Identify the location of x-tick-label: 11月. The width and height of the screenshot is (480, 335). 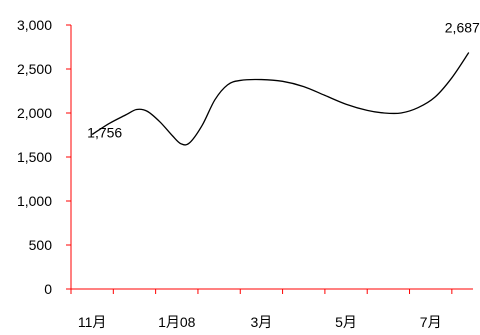
(92, 322).